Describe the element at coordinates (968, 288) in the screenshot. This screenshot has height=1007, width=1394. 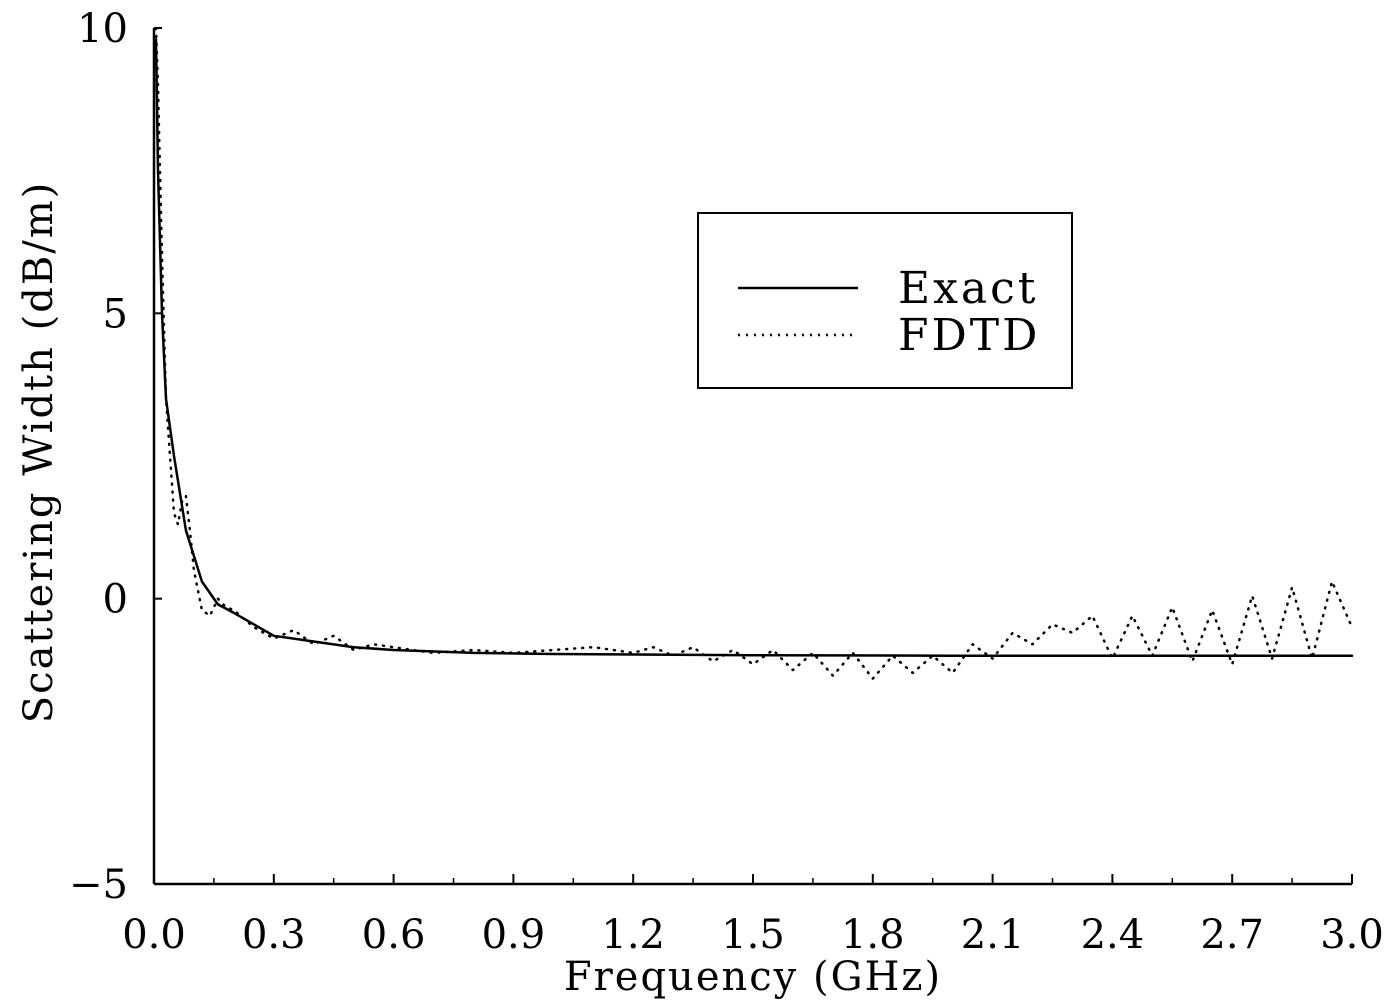
I see `legend-label-exact: Exact` at that location.